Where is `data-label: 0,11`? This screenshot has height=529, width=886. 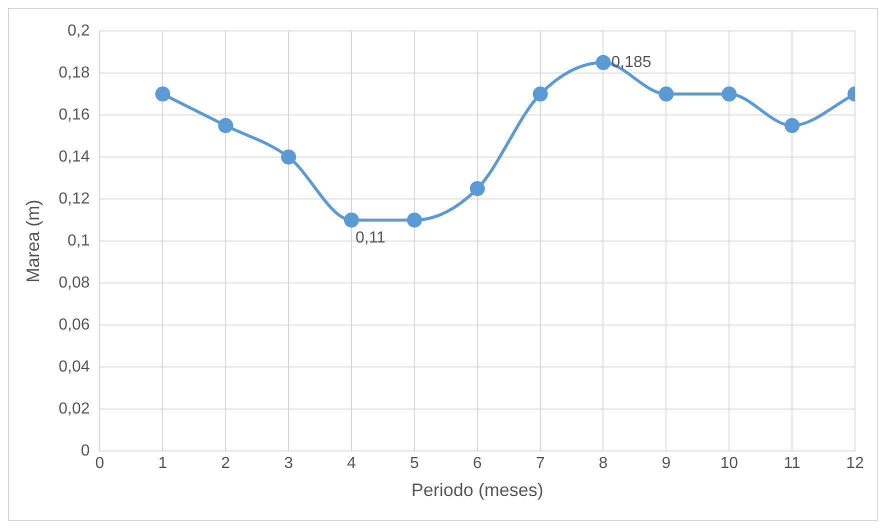
data-label: 0,11 is located at coordinates (370, 237).